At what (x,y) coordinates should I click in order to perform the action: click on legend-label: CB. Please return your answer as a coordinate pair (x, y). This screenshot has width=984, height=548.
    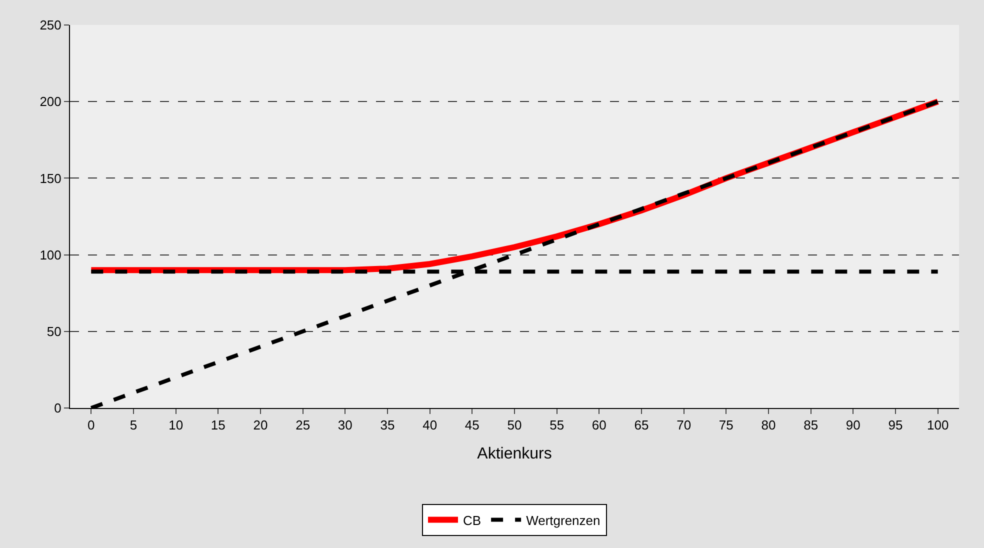
    Looking at the image, I should click on (472, 520).